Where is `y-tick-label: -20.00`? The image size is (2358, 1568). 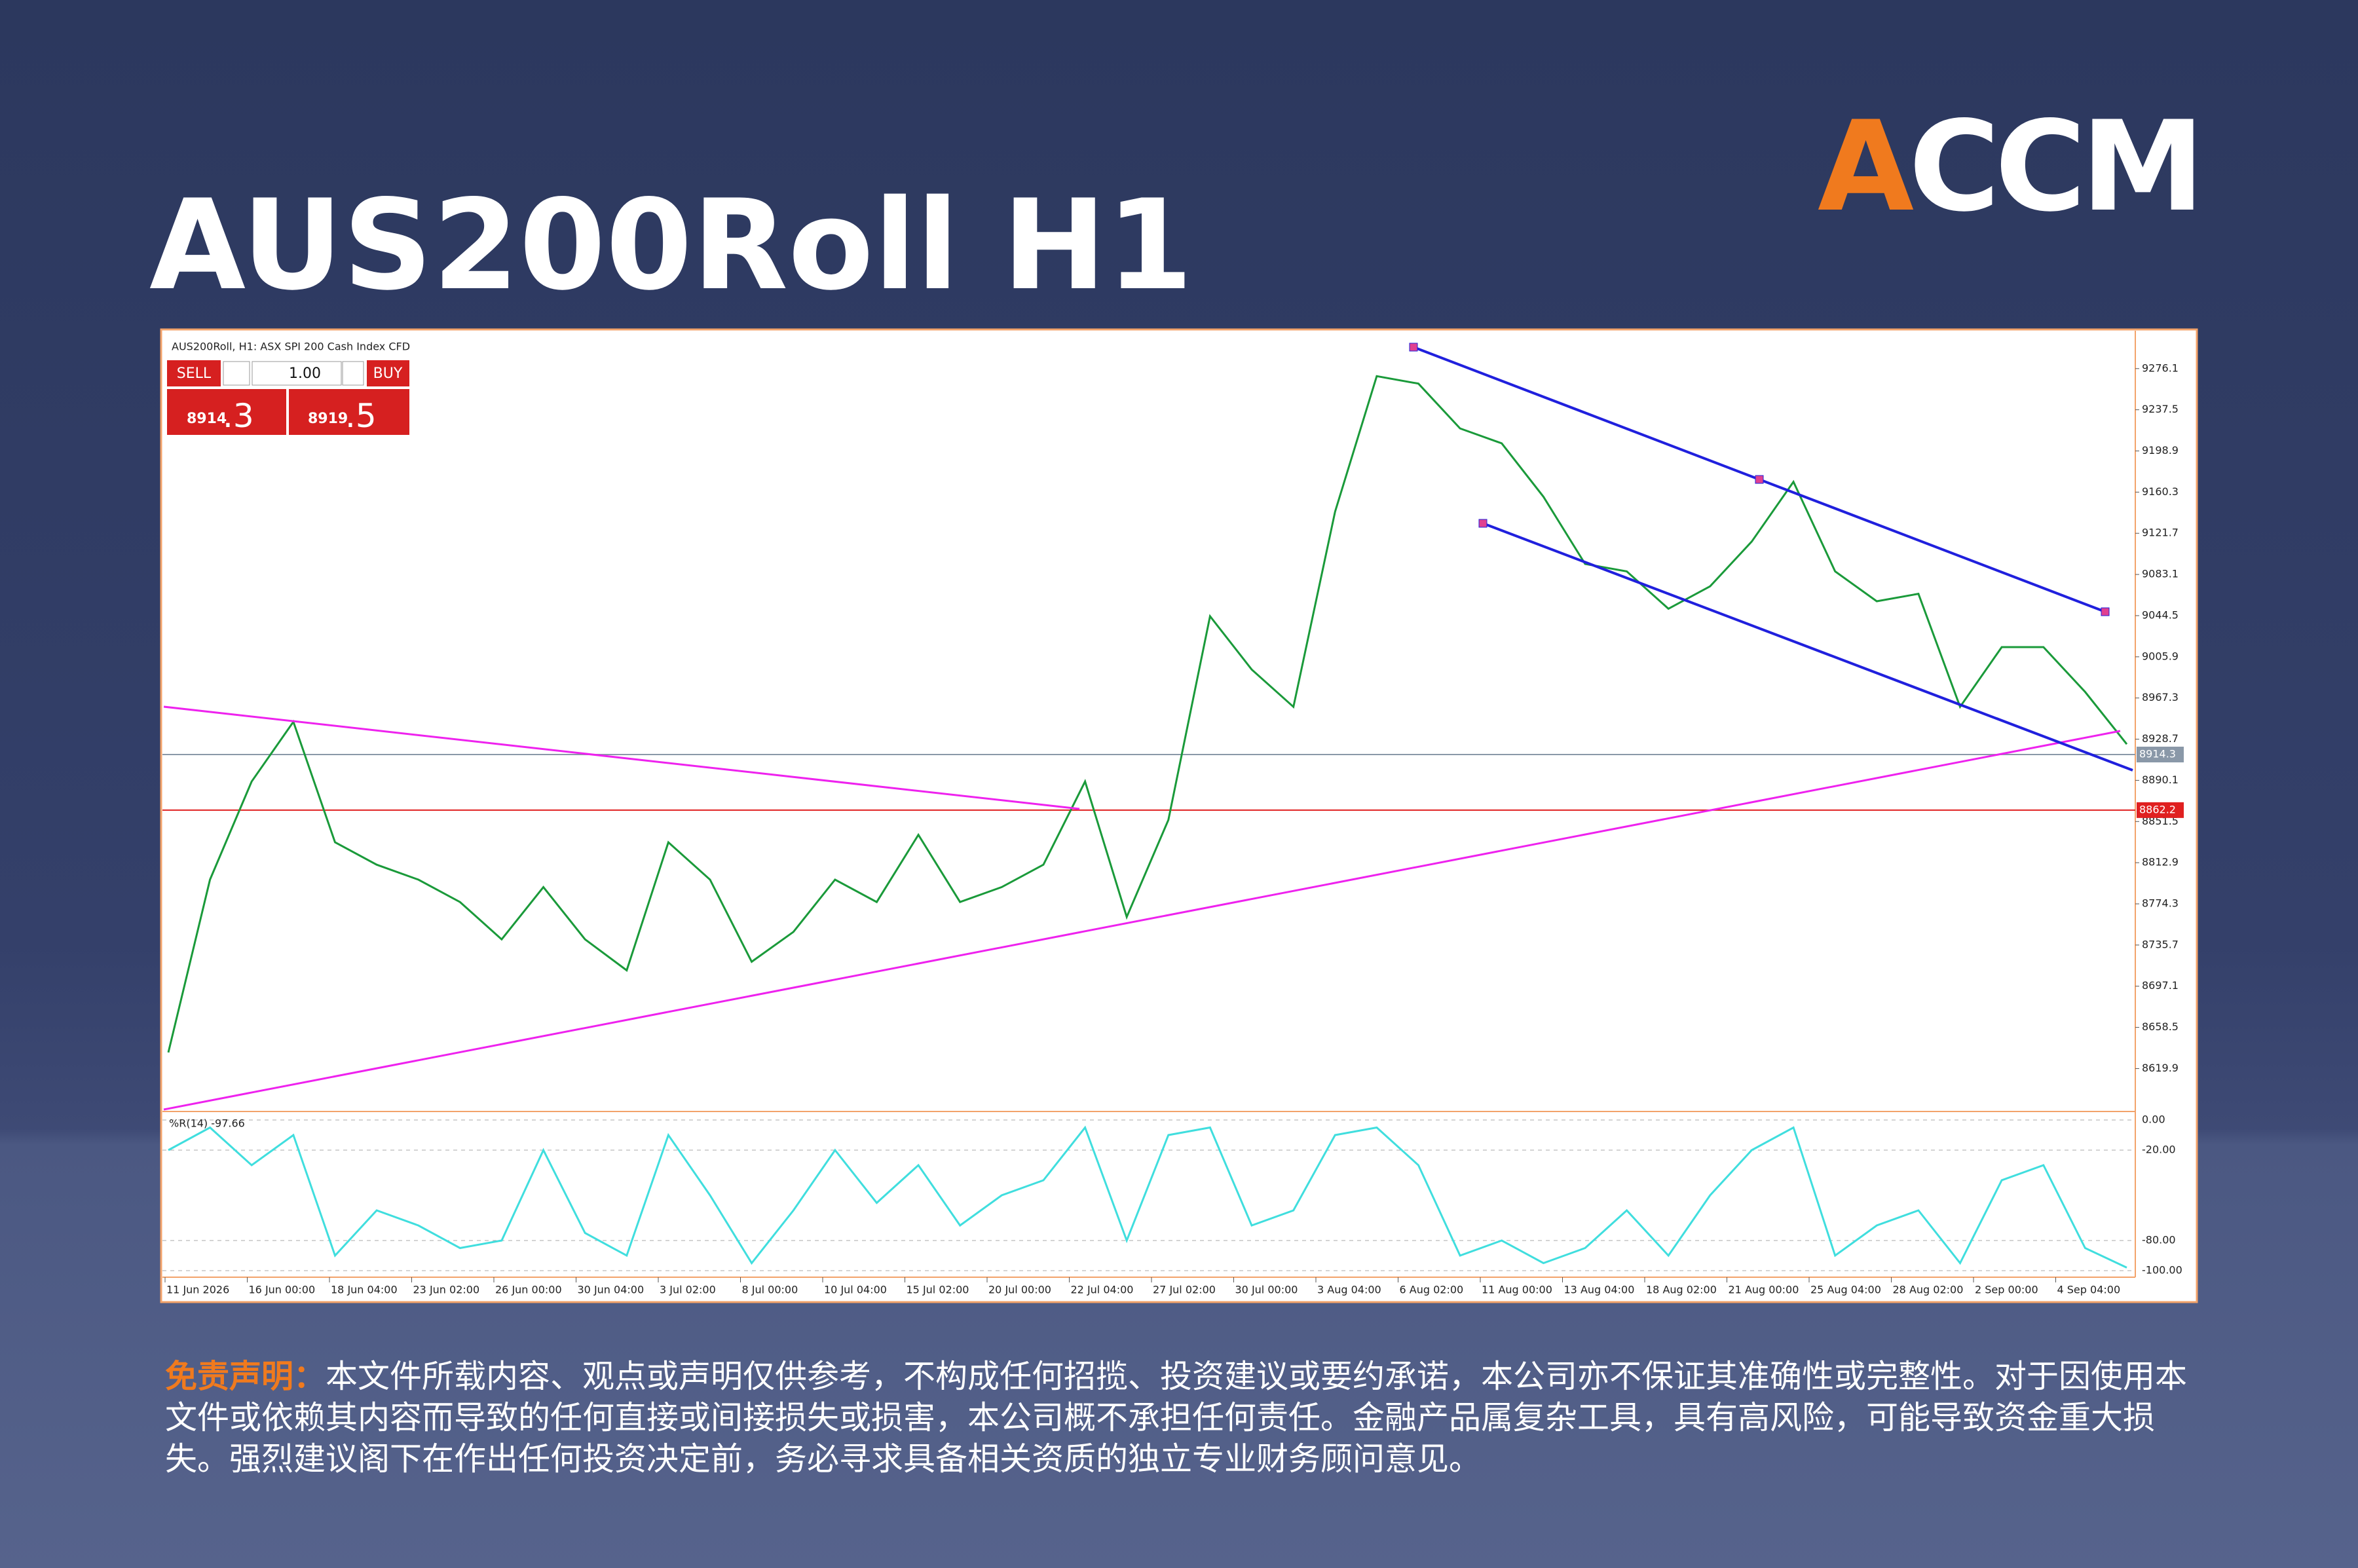
y-tick-label: -20.00 is located at coordinates (2159, 1150).